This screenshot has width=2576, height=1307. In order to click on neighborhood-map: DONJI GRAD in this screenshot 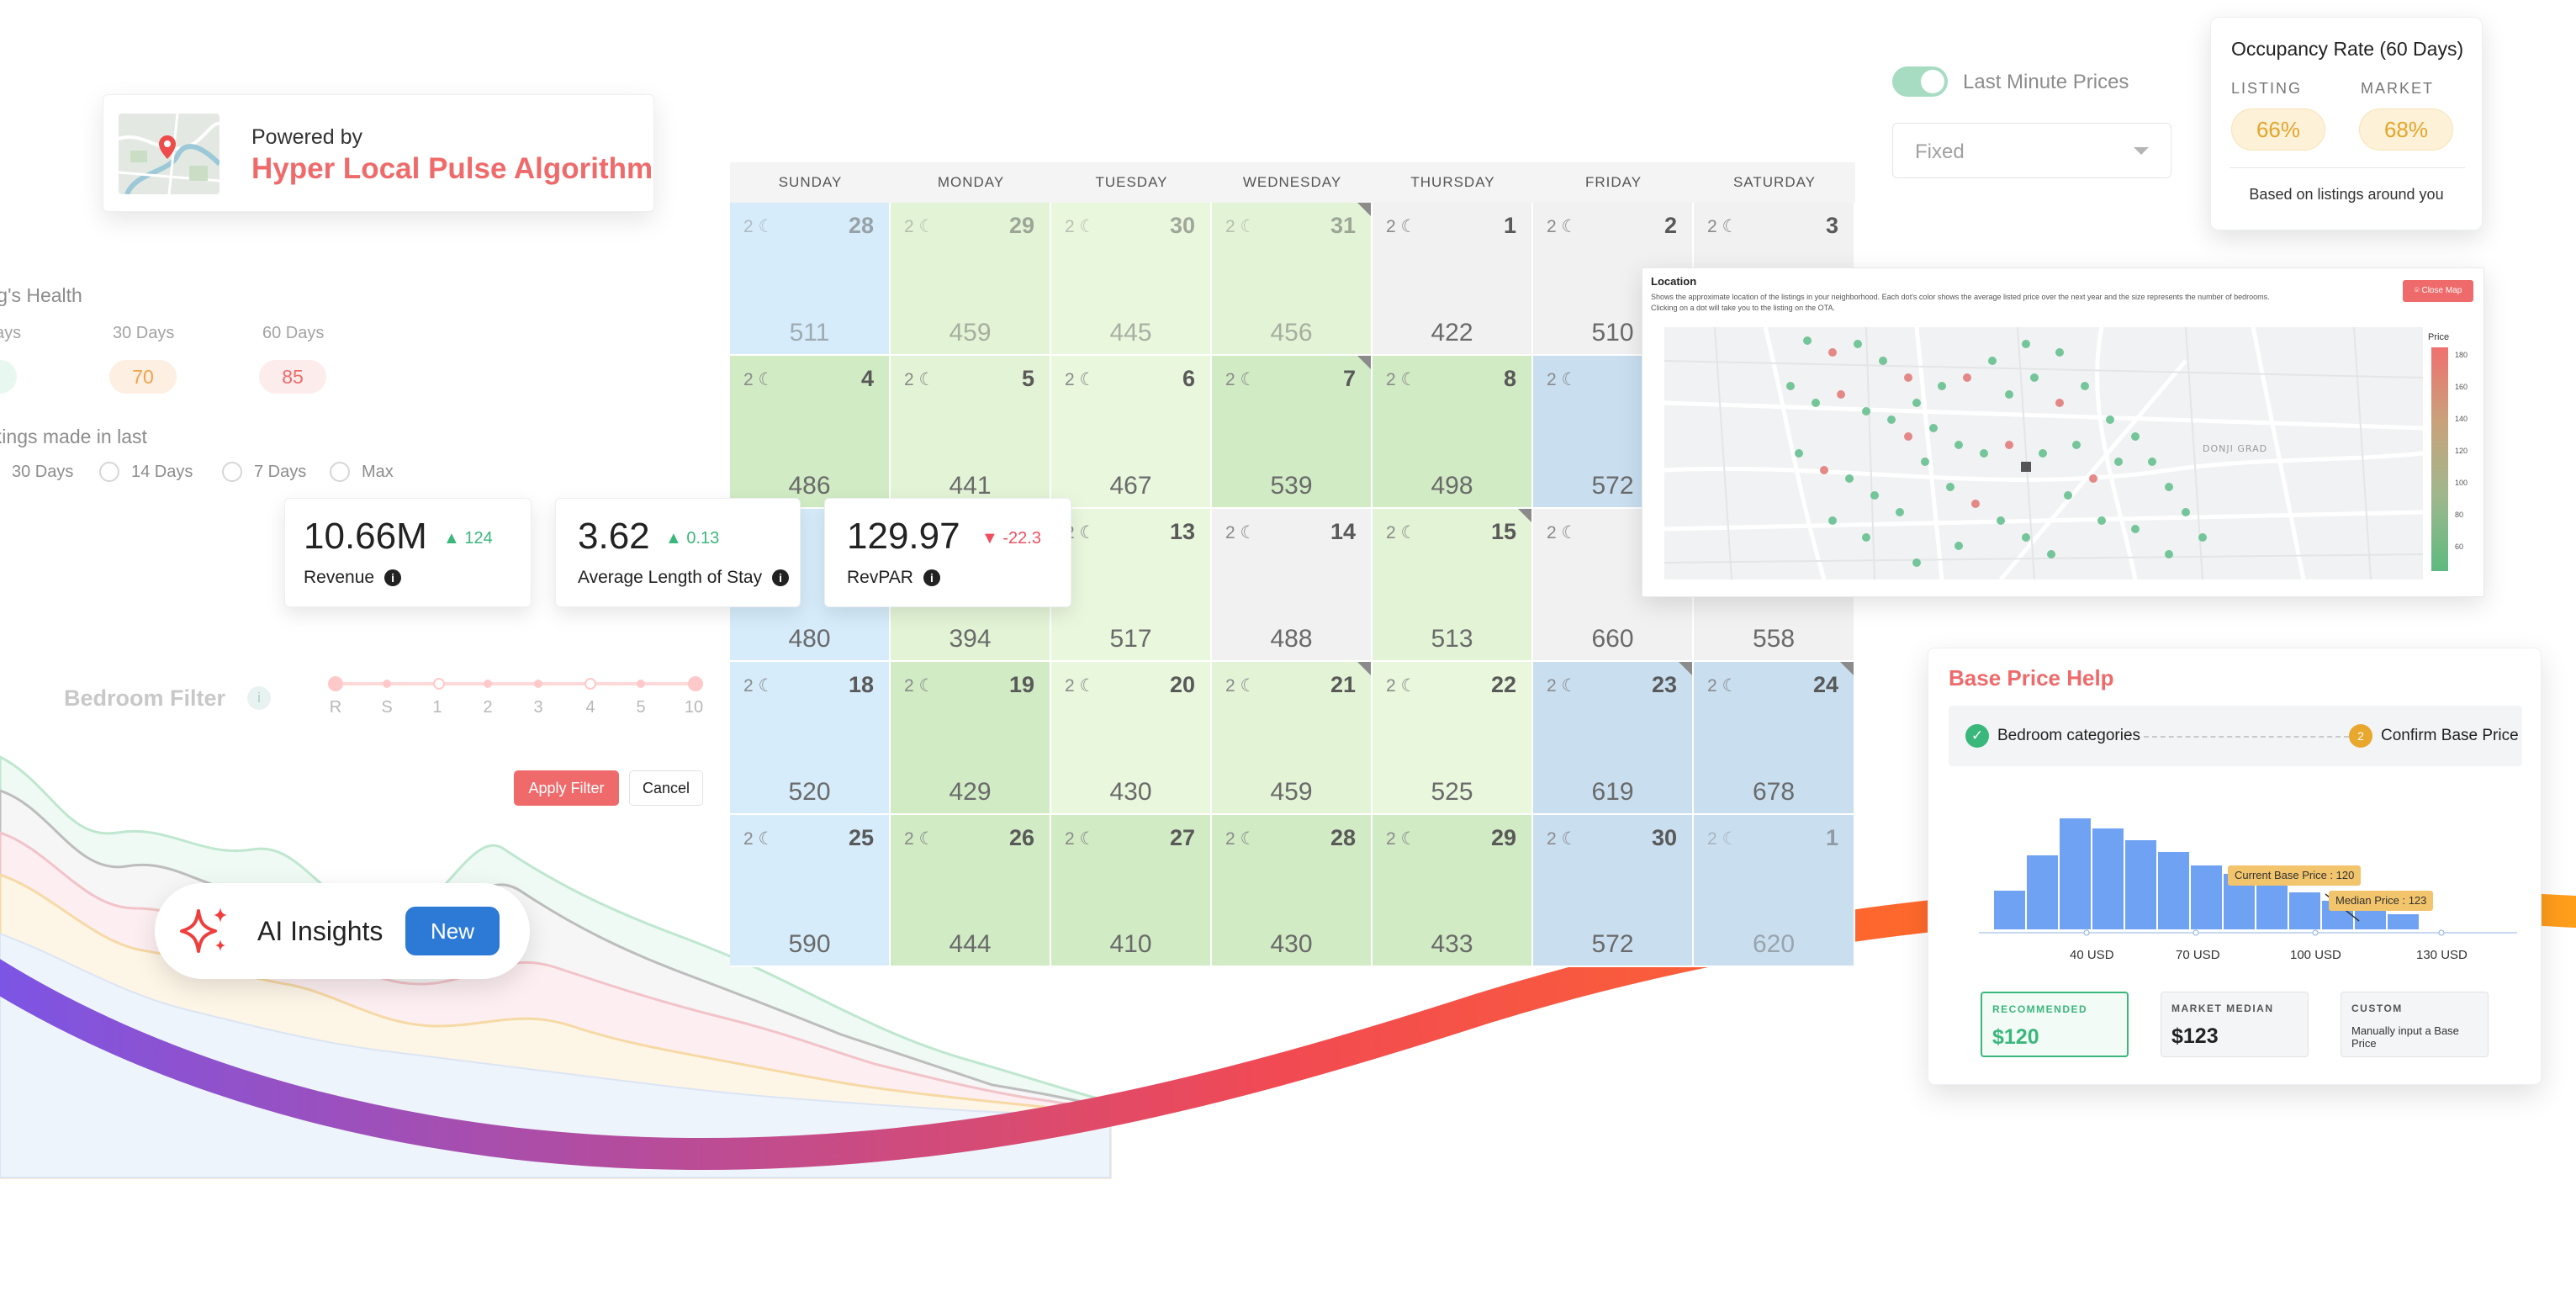, I will do `click(2043, 453)`.